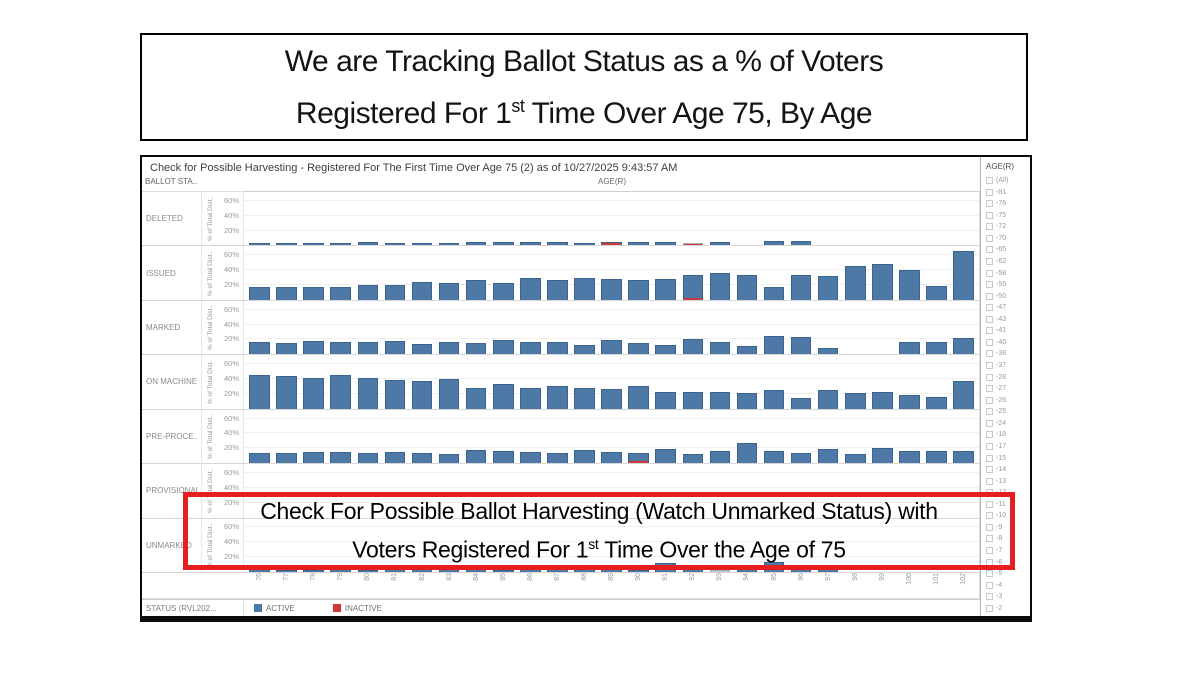 This screenshot has width=1200, height=675. What do you see at coordinates (1007, 296) in the screenshot?
I see `age-filter-item: -50` at bounding box center [1007, 296].